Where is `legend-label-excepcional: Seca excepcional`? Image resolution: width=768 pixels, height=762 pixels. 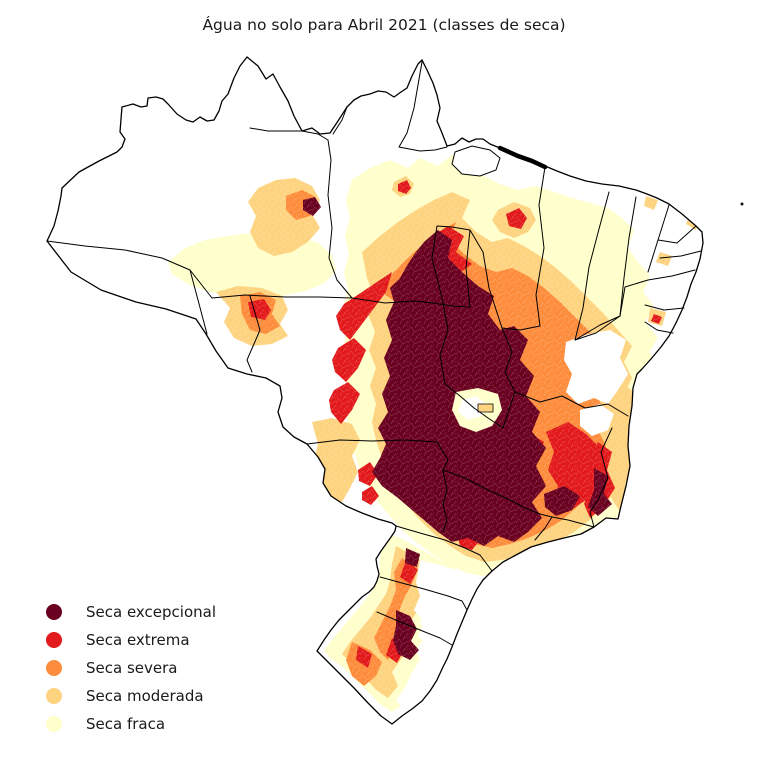
legend-label-excepcional: Seca excepcional is located at coordinates (151, 612).